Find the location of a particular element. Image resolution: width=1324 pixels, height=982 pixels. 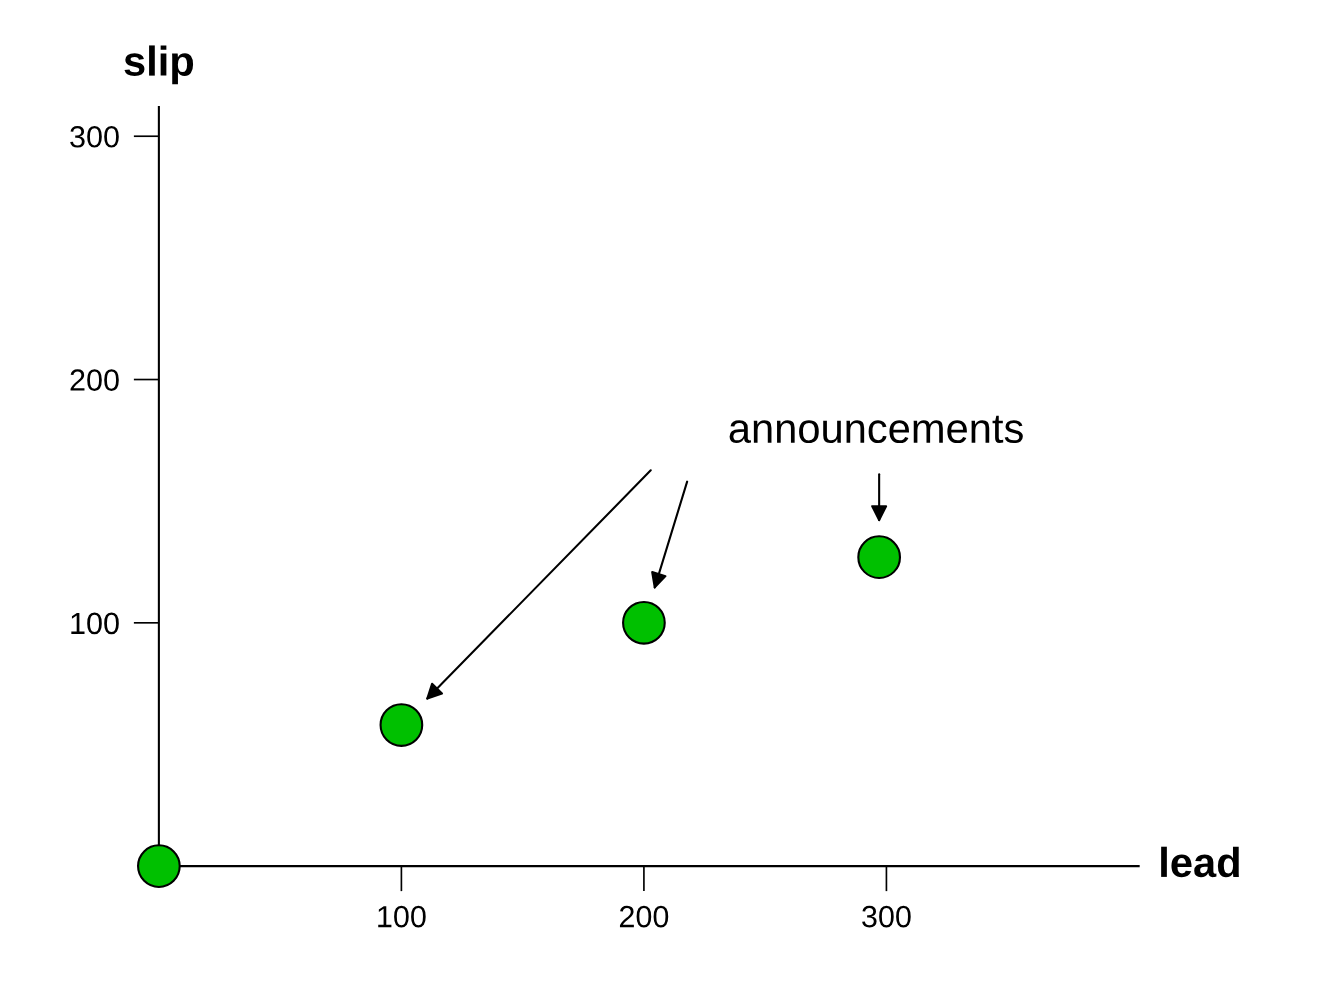

x-tick-label: 200 is located at coordinates (644, 916).